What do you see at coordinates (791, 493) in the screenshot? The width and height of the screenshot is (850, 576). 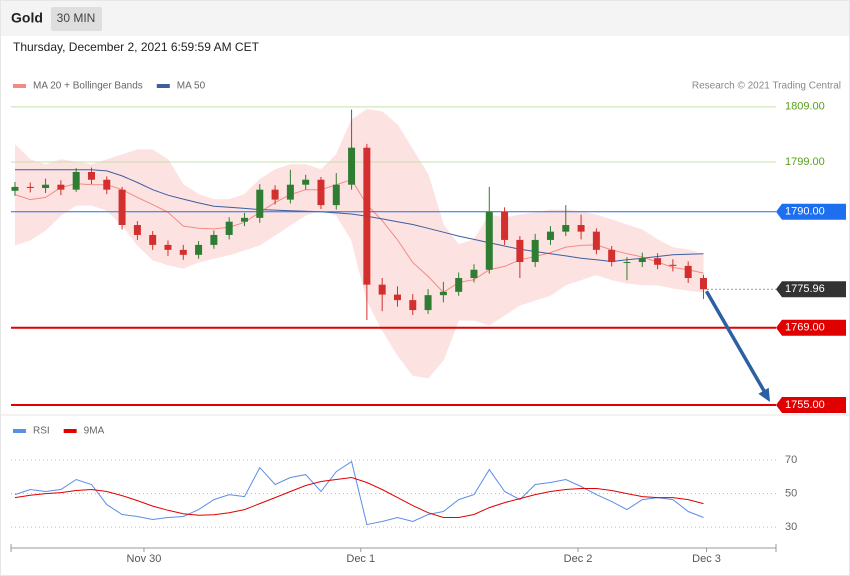 I see `y-tick-label: 50` at bounding box center [791, 493].